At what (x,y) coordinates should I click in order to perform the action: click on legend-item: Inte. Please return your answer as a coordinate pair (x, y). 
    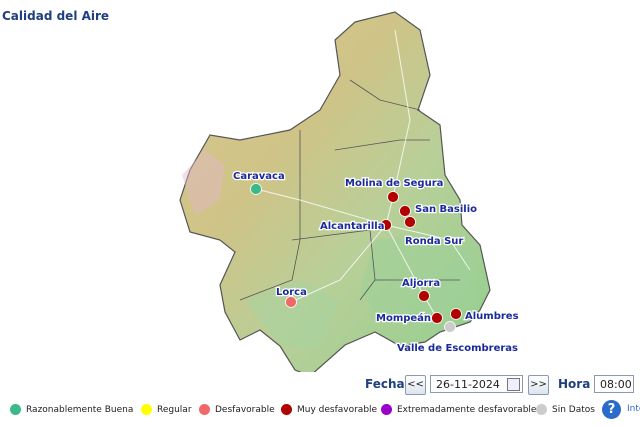
    Looking at the image, I should click on (633, 409).